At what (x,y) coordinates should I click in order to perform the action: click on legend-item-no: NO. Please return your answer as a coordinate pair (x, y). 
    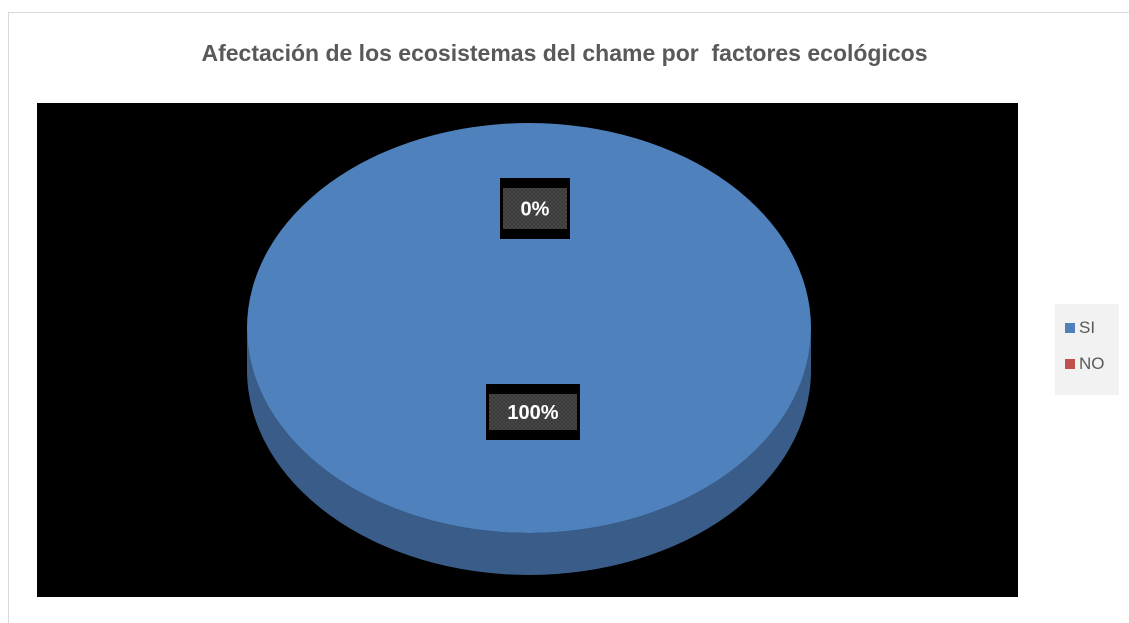
    Looking at the image, I should click on (1092, 364).